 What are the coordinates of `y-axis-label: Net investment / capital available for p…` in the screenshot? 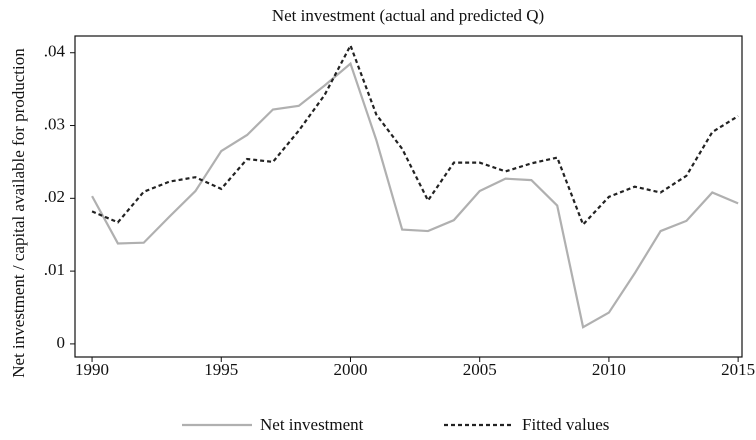 It's located at (18, 213).